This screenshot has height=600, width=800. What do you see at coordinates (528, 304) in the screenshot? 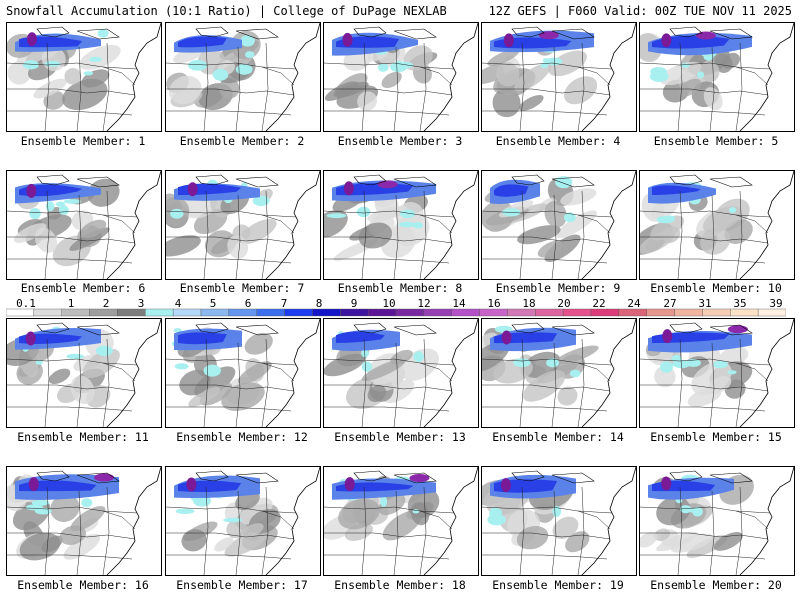
I see `scale-tick-label: 18` at bounding box center [528, 304].